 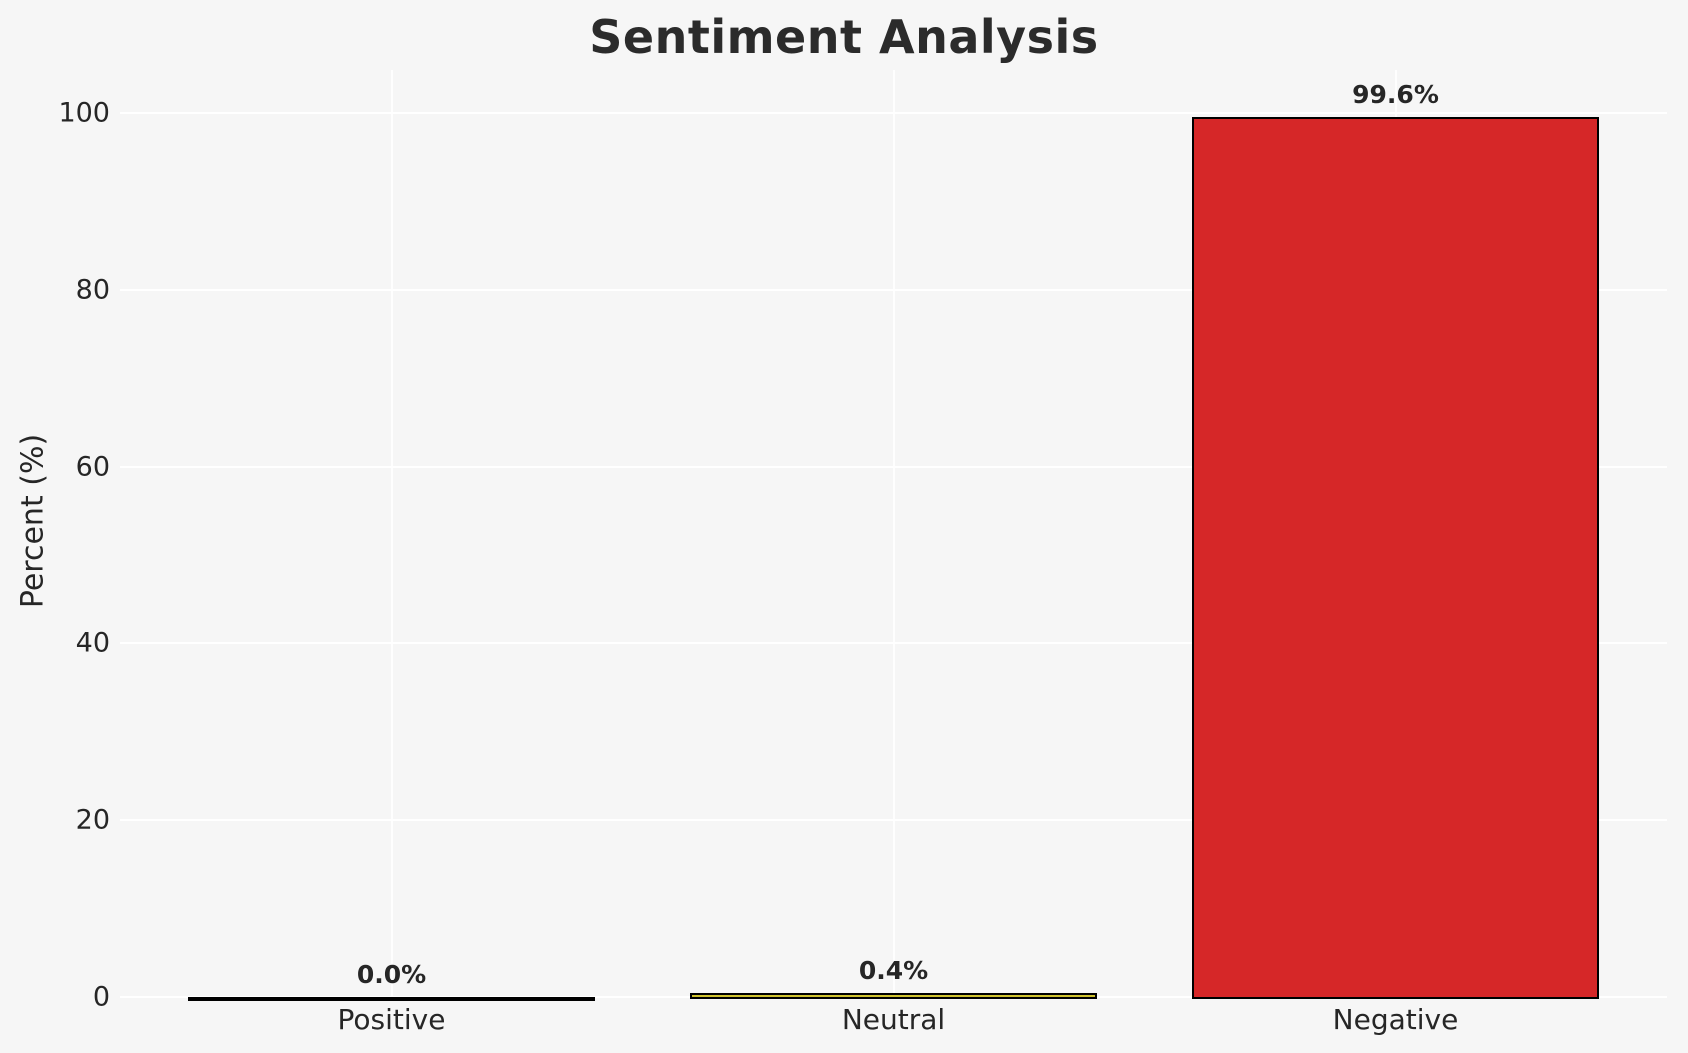 I want to click on y-tick-label: 0, so click(x=101, y=997).